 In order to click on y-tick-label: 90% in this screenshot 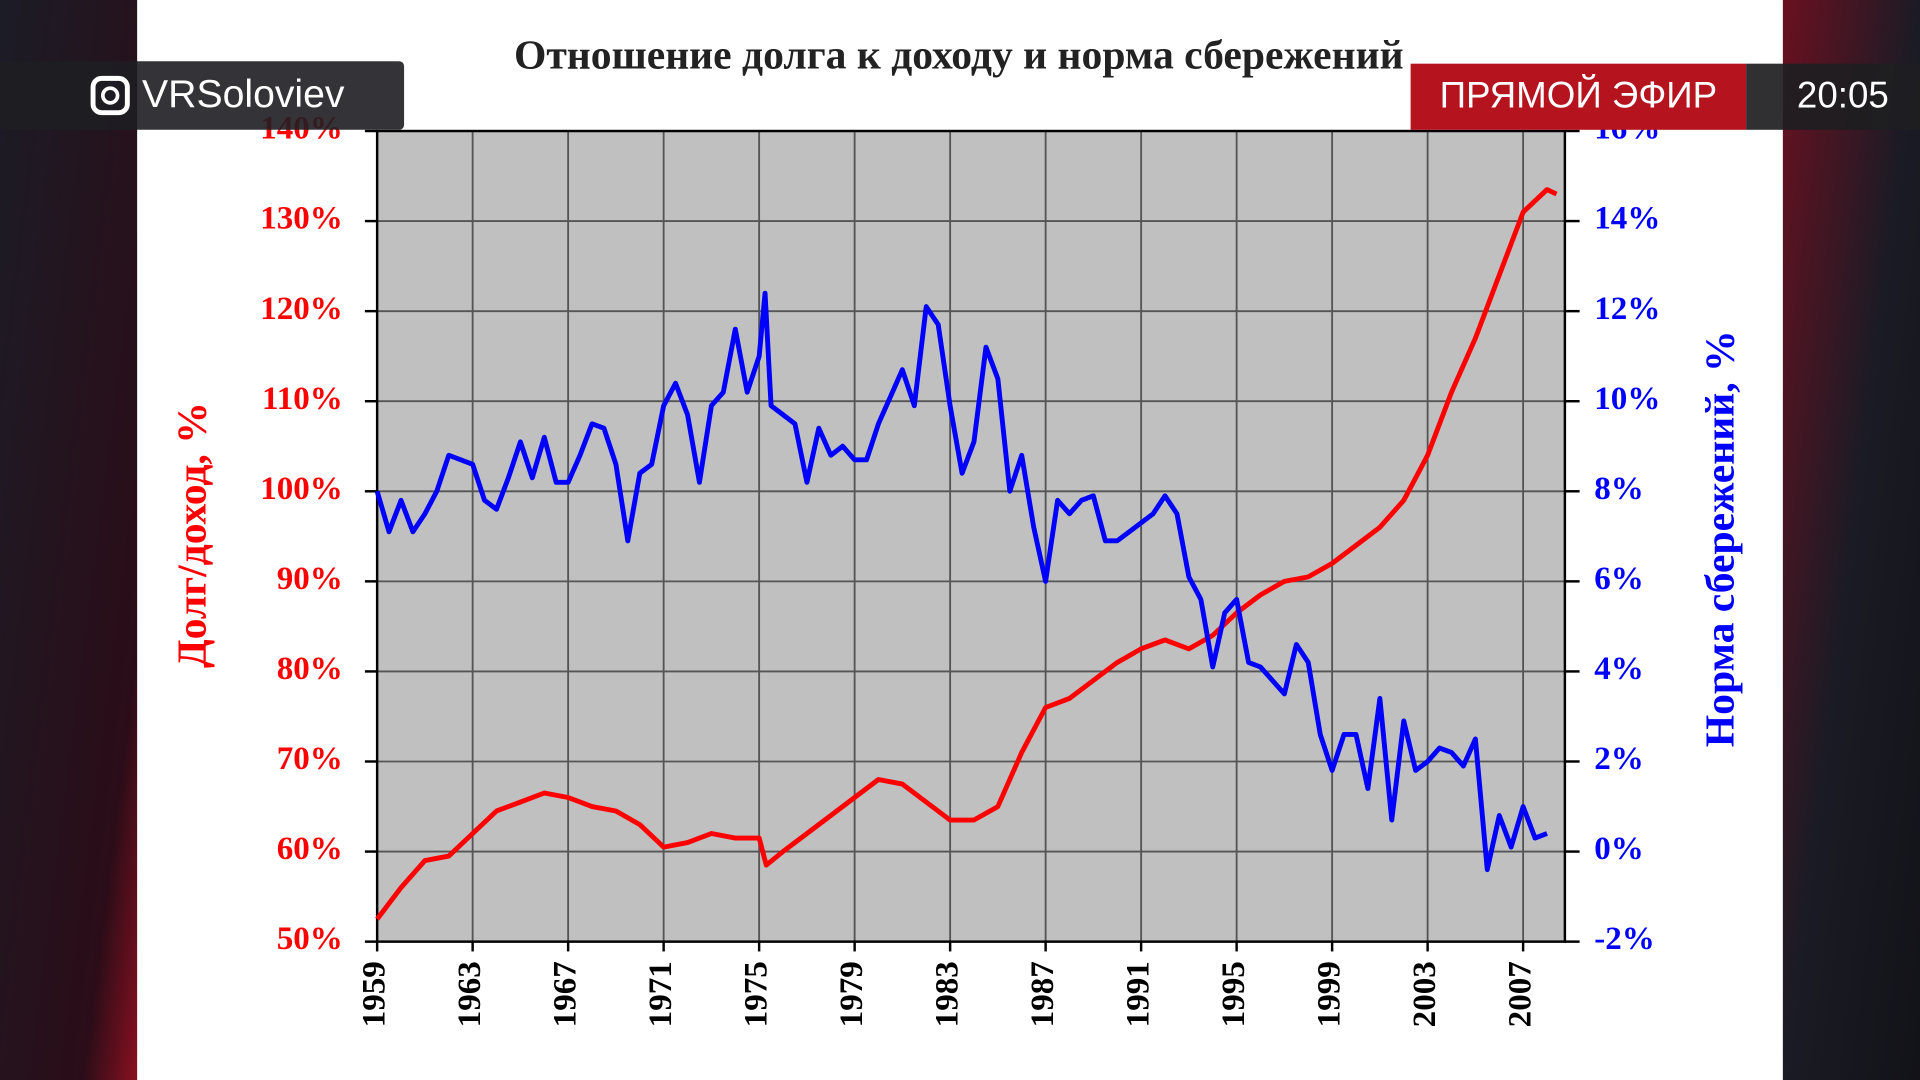, I will do `click(310, 579)`.